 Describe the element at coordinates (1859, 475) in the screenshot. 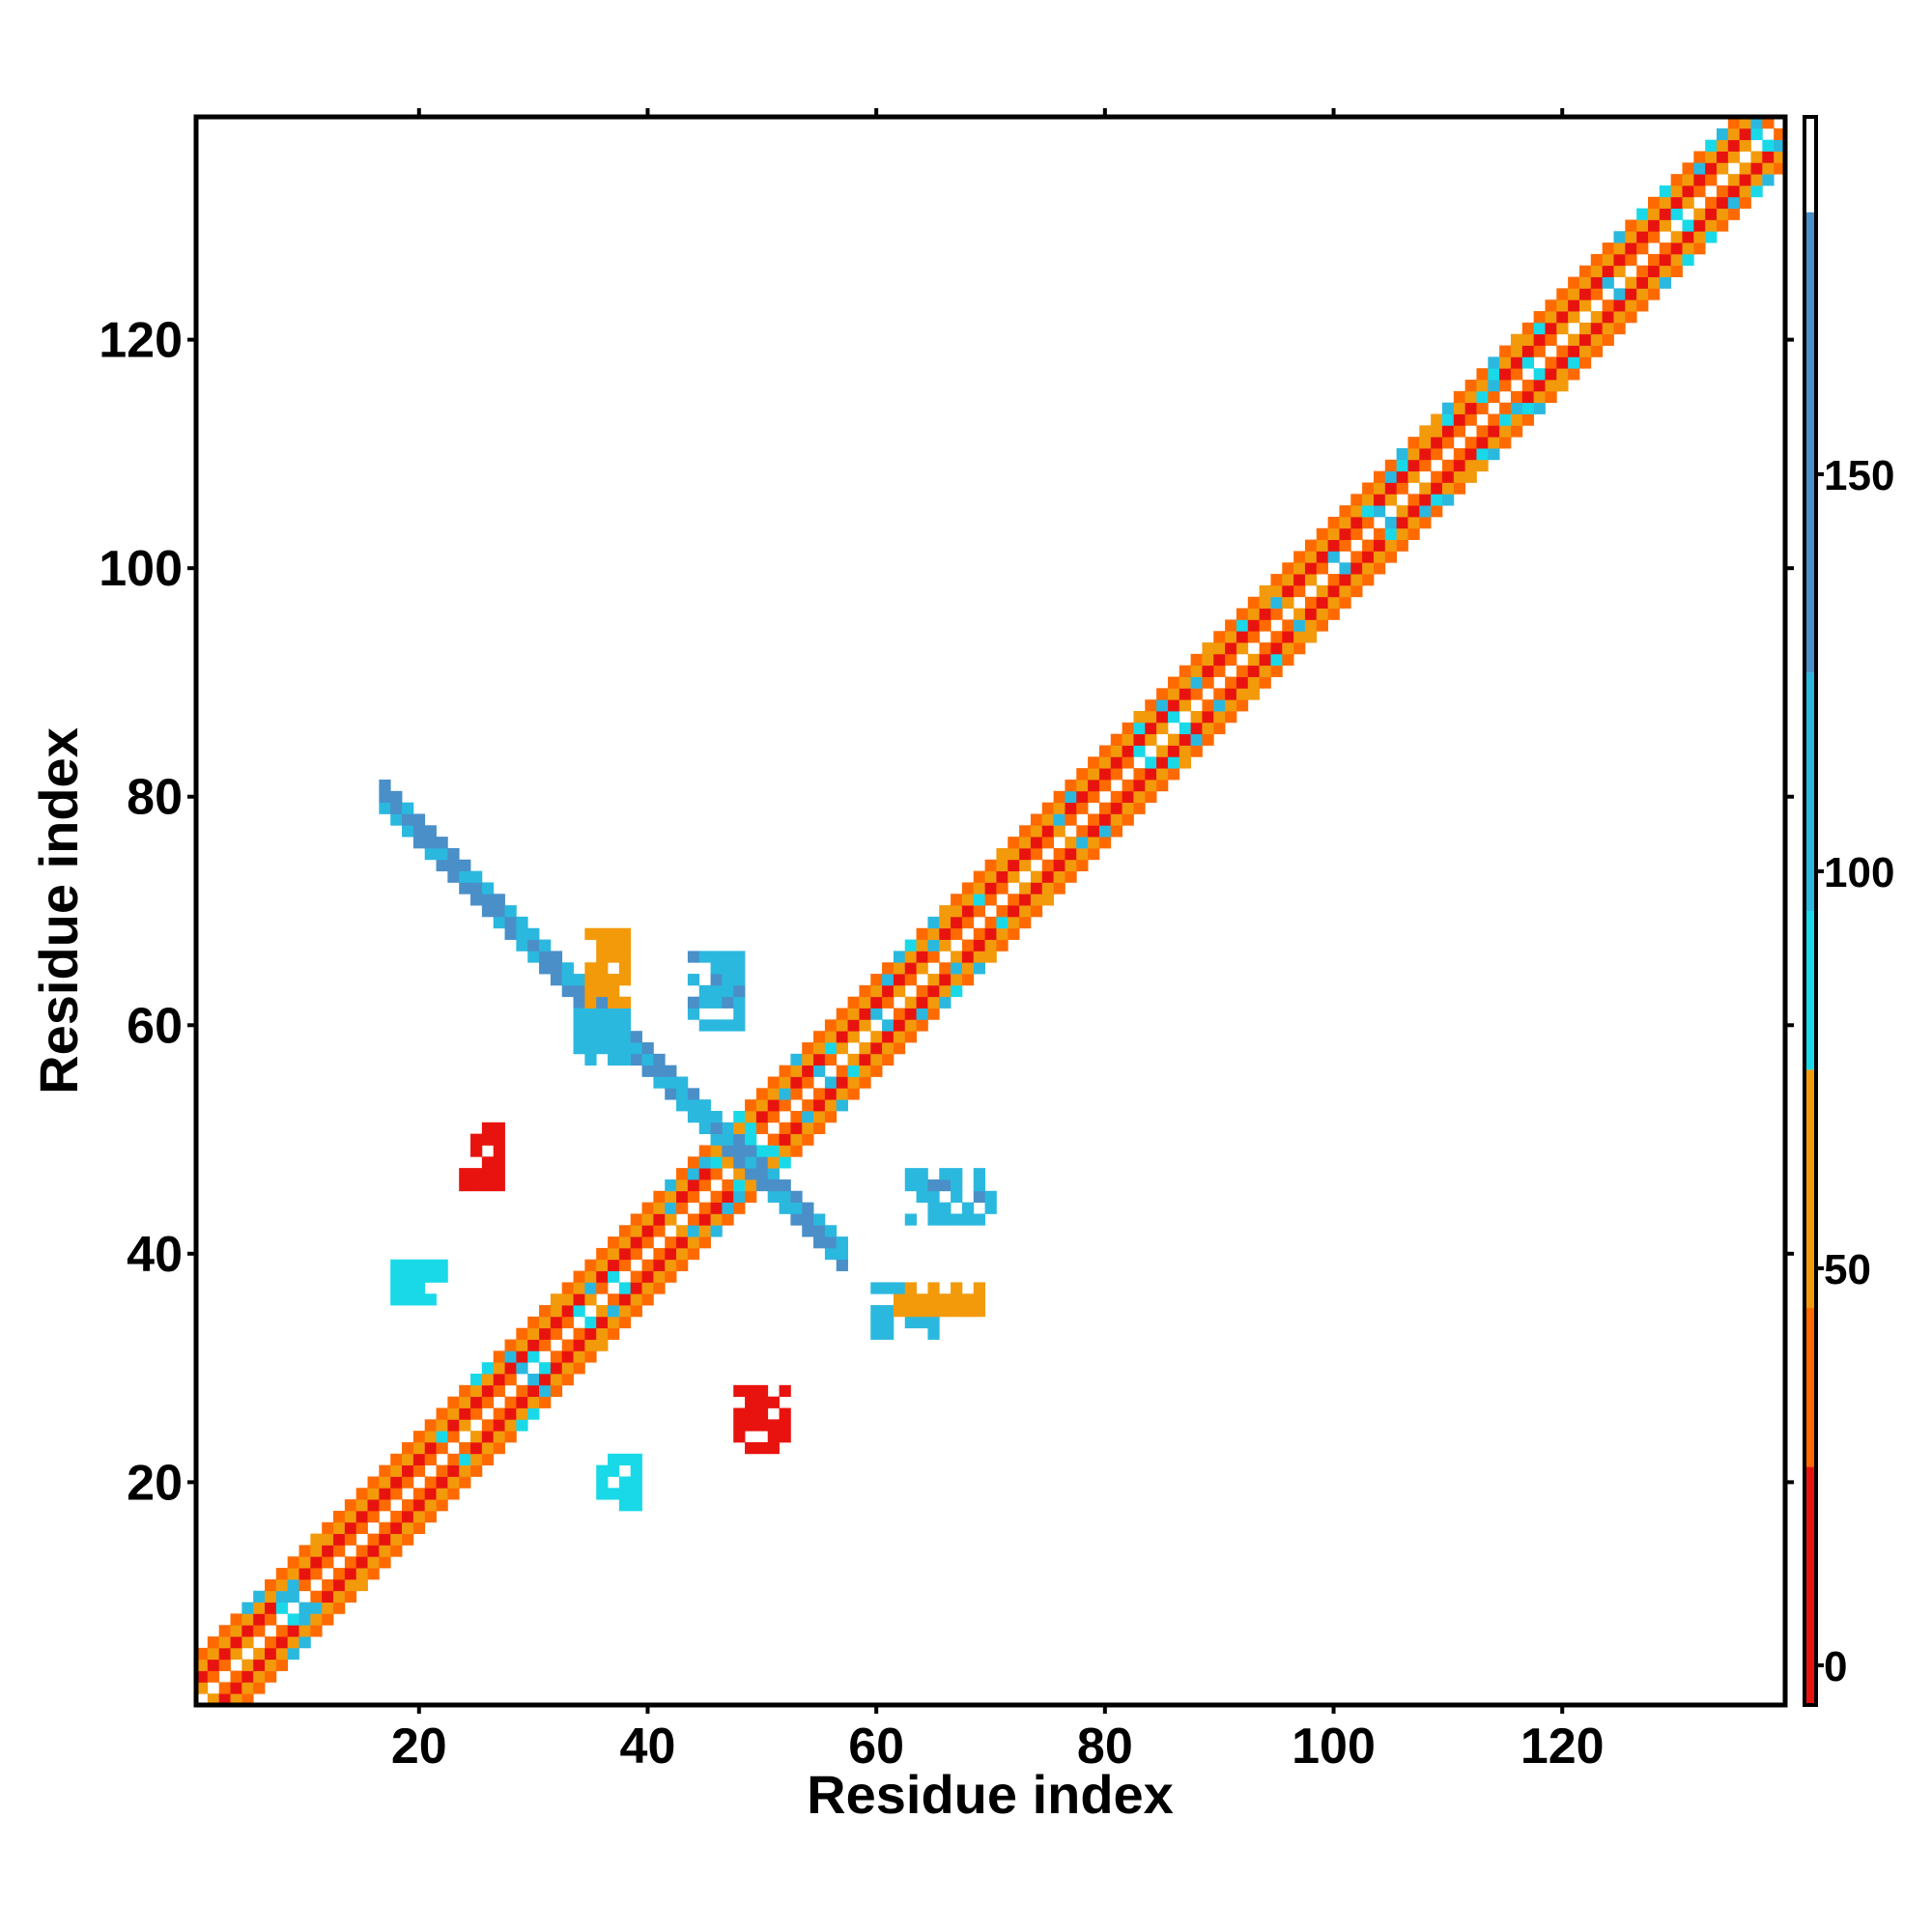

I see `colorbar-tick-label: 150` at that location.